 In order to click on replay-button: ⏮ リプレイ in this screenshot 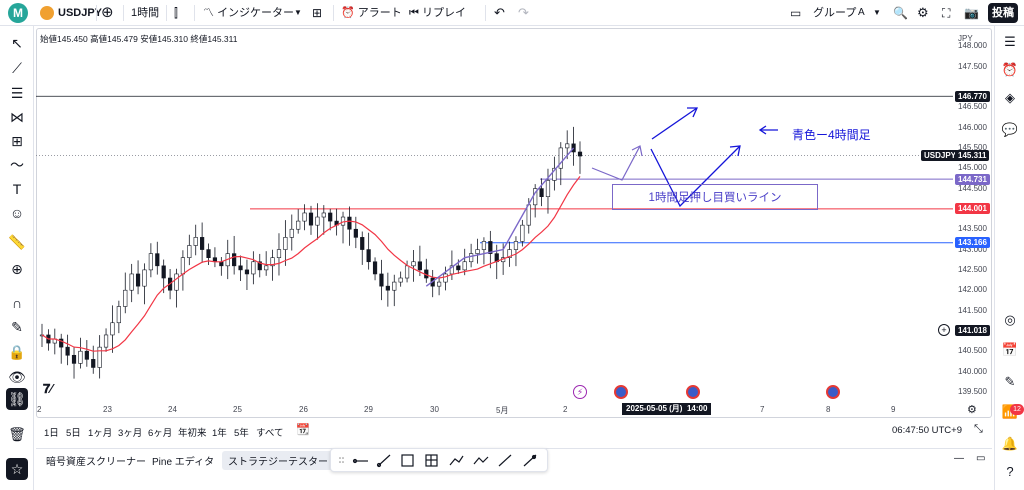, I will do `click(437, 13)`.